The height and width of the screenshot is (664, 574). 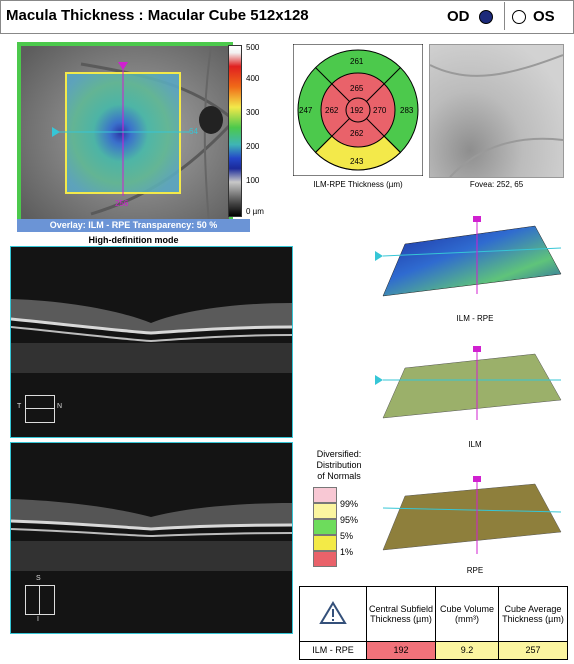 I want to click on legend-level-1: 1%, so click(x=347, y=552).